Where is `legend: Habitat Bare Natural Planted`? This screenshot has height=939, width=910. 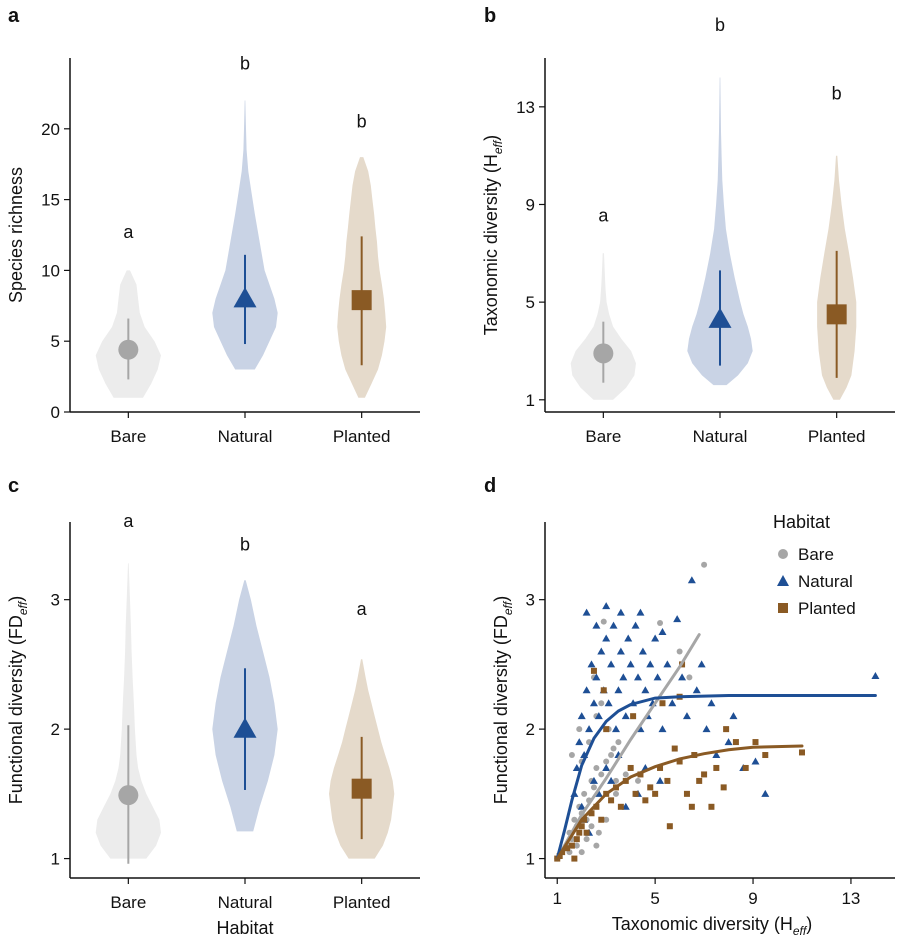
legend: Habitat Bare Natural Planted is located at coordinates (814, 565).